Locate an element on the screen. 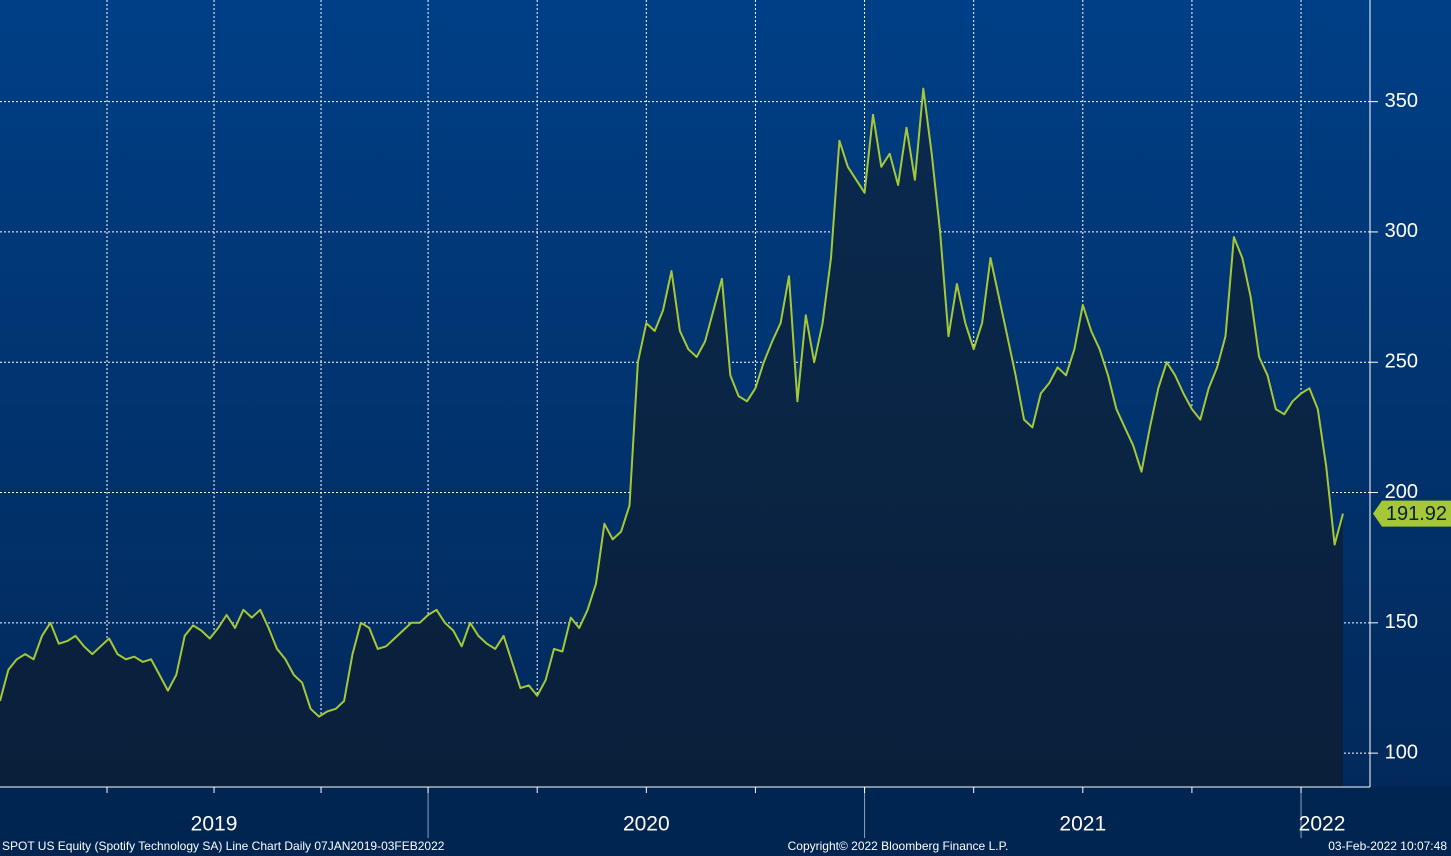 The image size is (1451, 856). y-tick-label: 150 is located at coordinates (1401, 622).